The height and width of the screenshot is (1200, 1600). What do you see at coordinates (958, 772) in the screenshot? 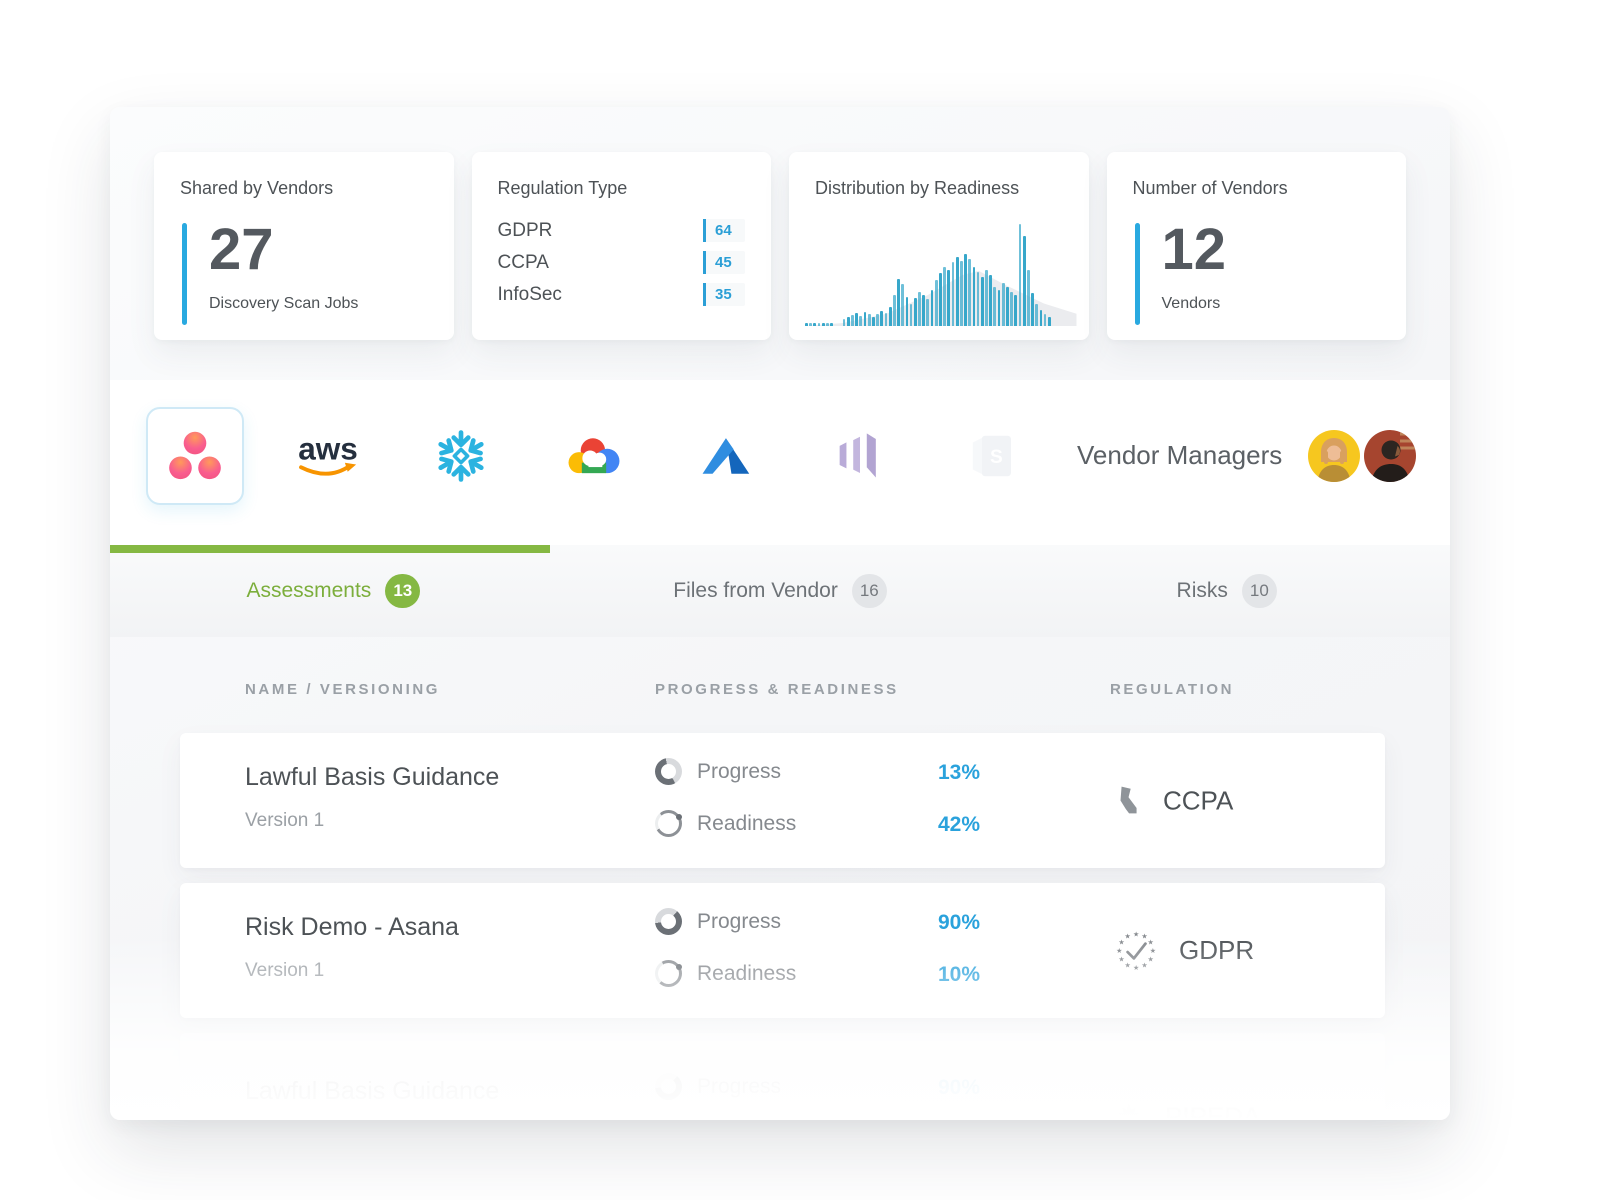
I see `progress-value: 13%` at bounding box center [958, 772].